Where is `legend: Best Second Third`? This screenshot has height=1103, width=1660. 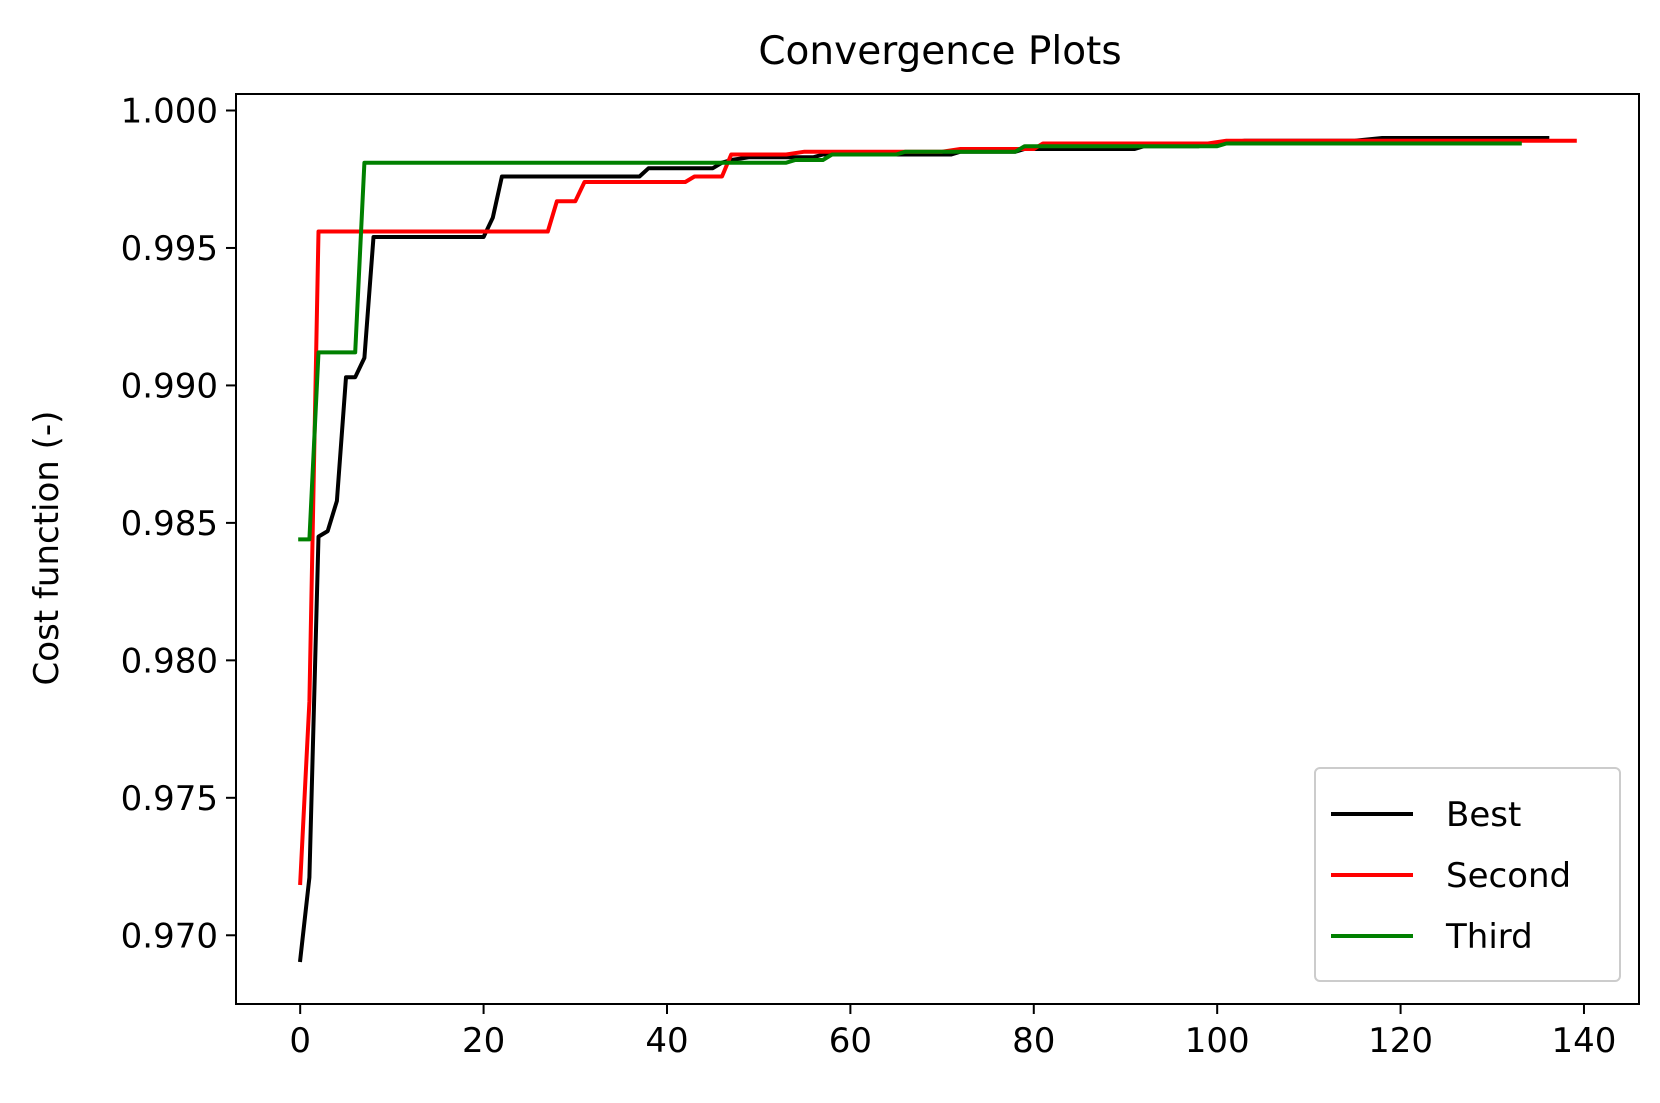
legend: Best Second Third is located at coordinates (1467, 874).